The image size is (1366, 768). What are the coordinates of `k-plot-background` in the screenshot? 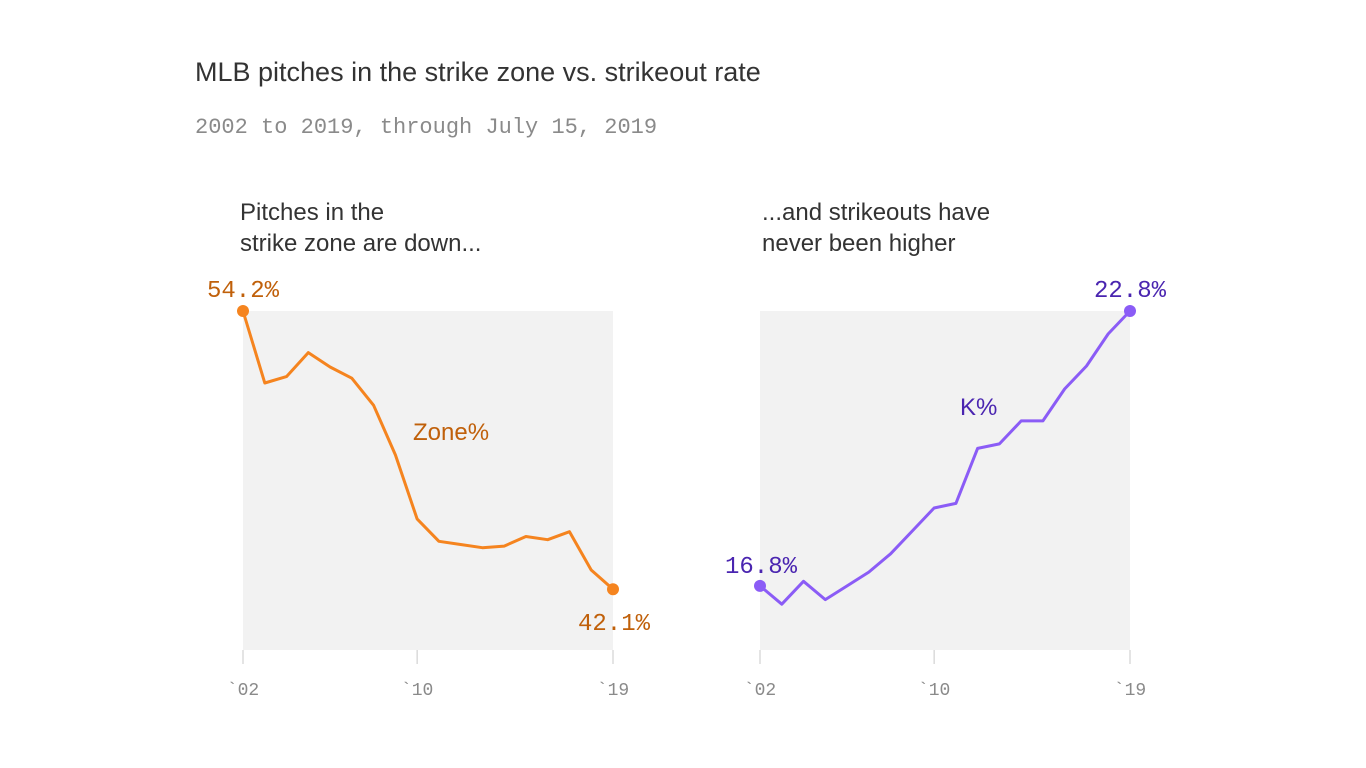 It's located at (945, 480).